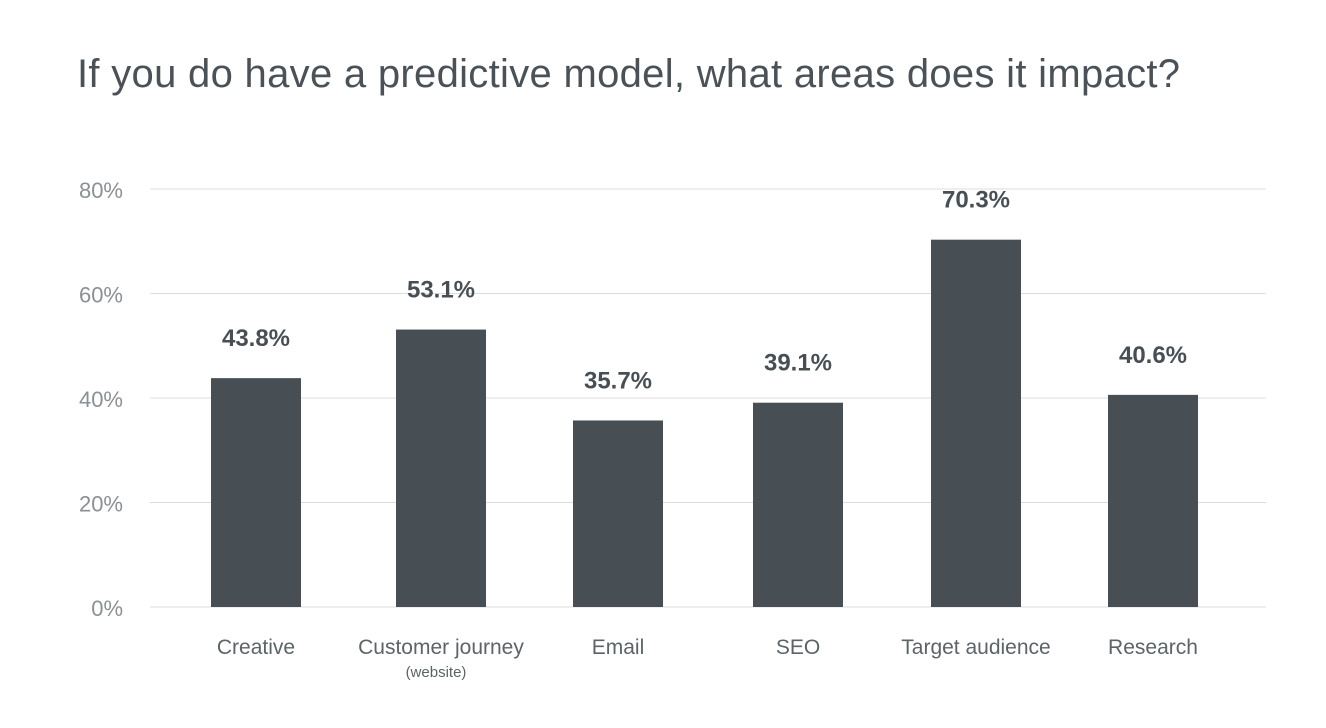  What do you see at coordinates (256, 647) in the screenshot?
I see `x-tick-label: Creative` at bounding box center [256, 647].